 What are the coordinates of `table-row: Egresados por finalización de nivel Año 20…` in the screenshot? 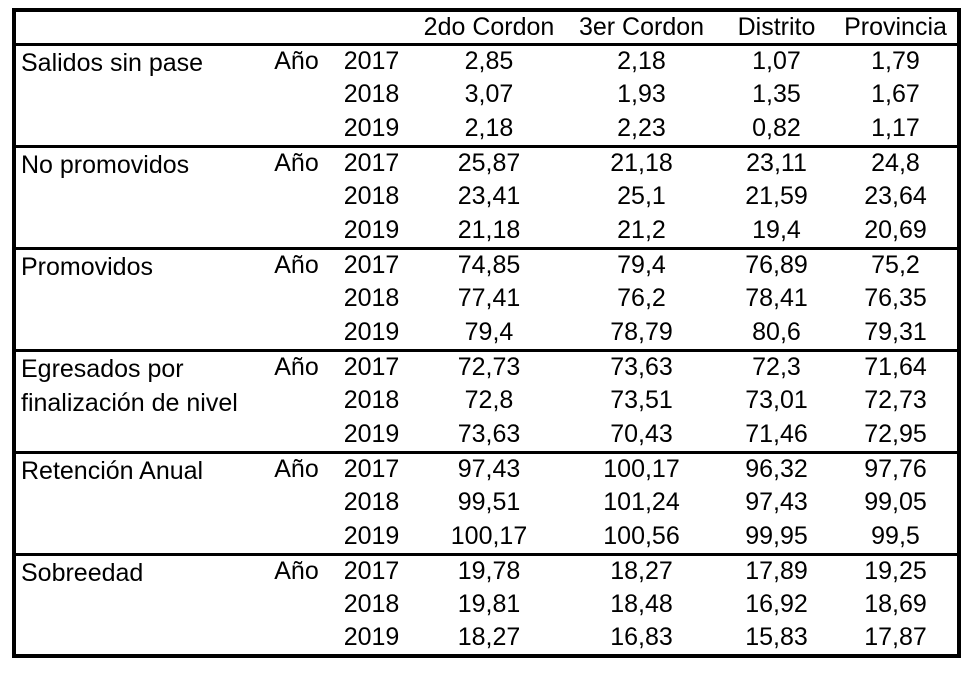 It's located at (486, 383).